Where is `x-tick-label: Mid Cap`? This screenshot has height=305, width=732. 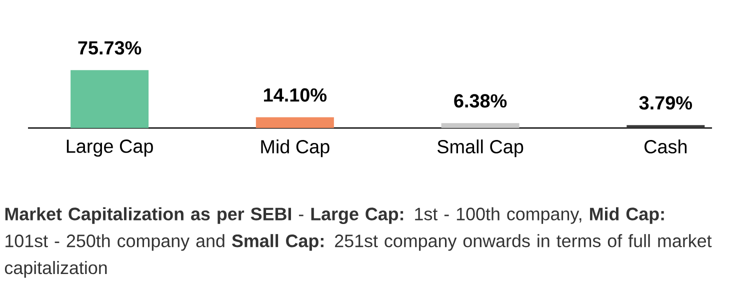
x-tick-label: Mid Cap is located at coordinates (295, 149).